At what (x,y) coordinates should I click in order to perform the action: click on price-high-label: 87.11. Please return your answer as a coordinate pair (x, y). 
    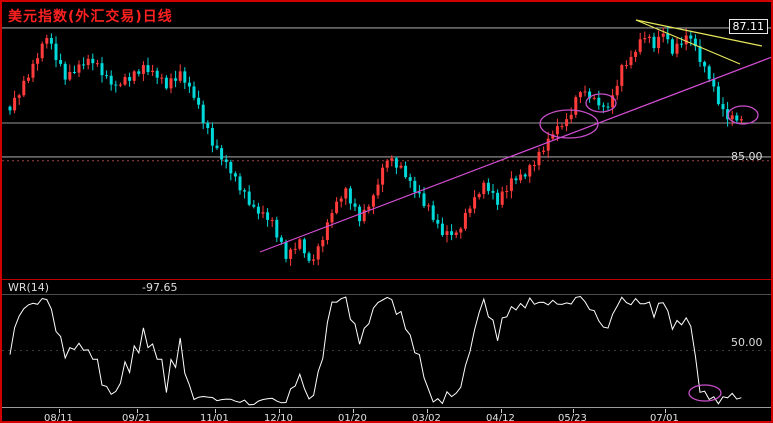
    Looking at the image, I should click on (748, 26).